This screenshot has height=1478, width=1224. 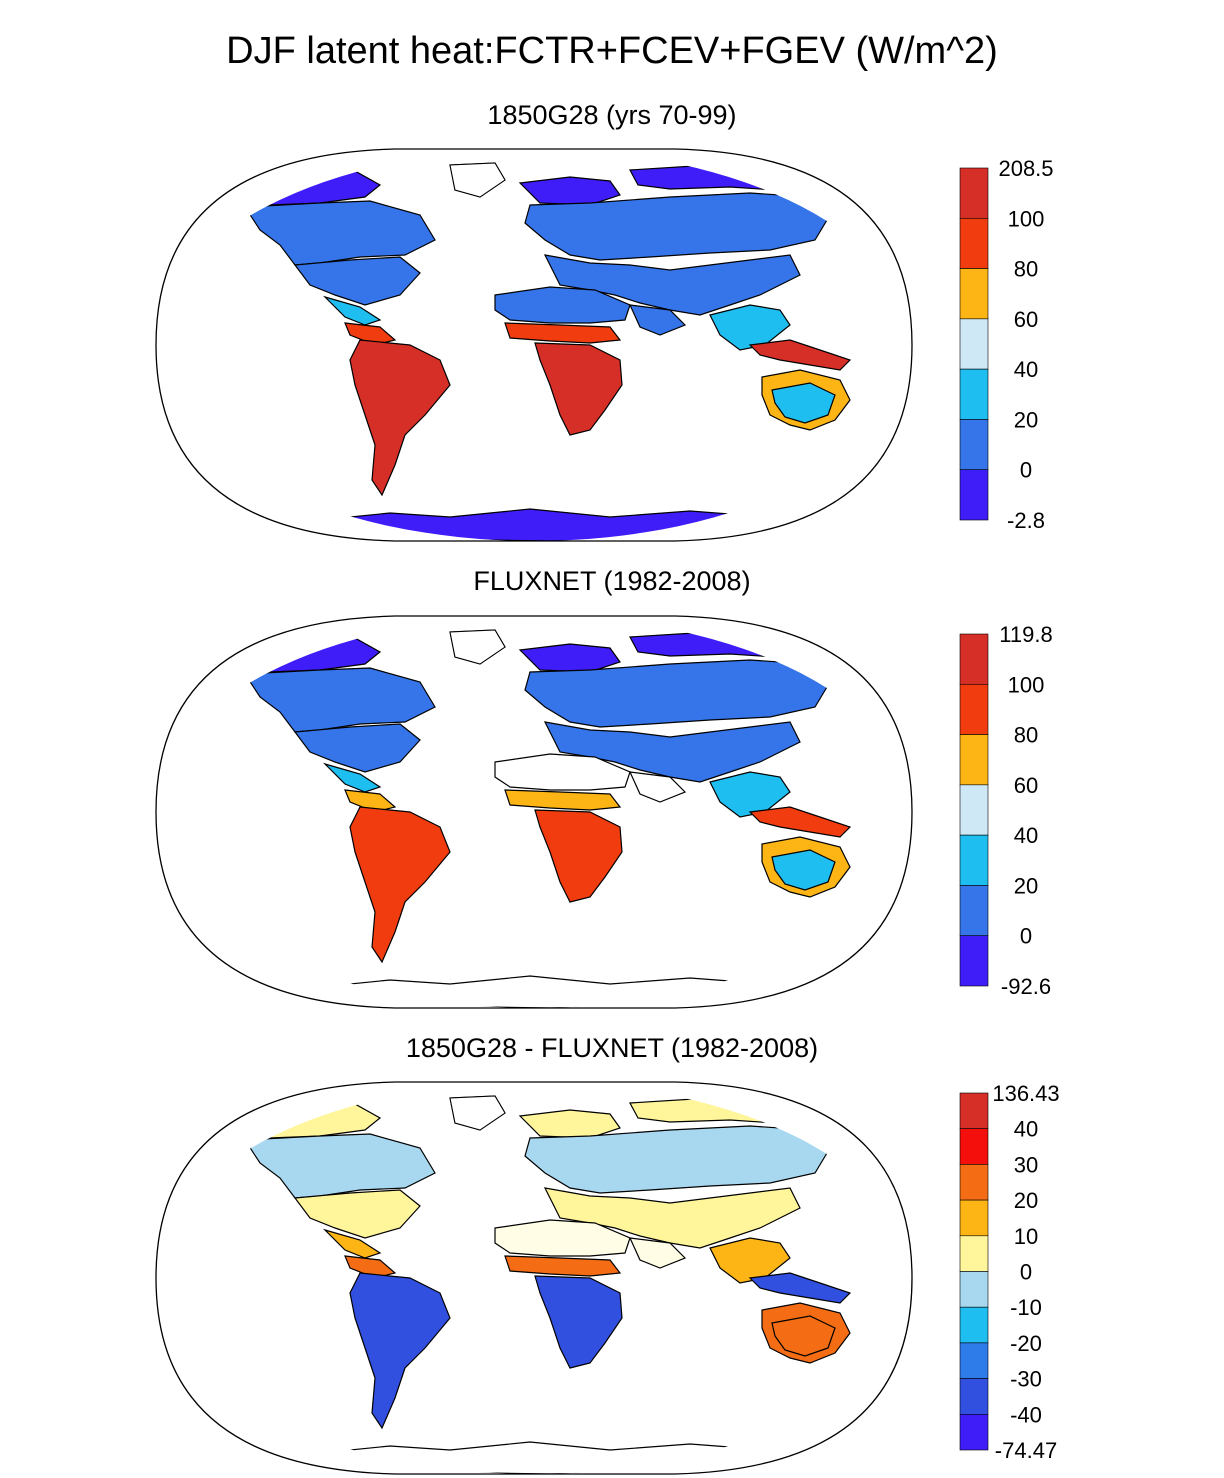 I want to click on panel-title: FLUXNET (1982-2008), so click(x=612, y=581).